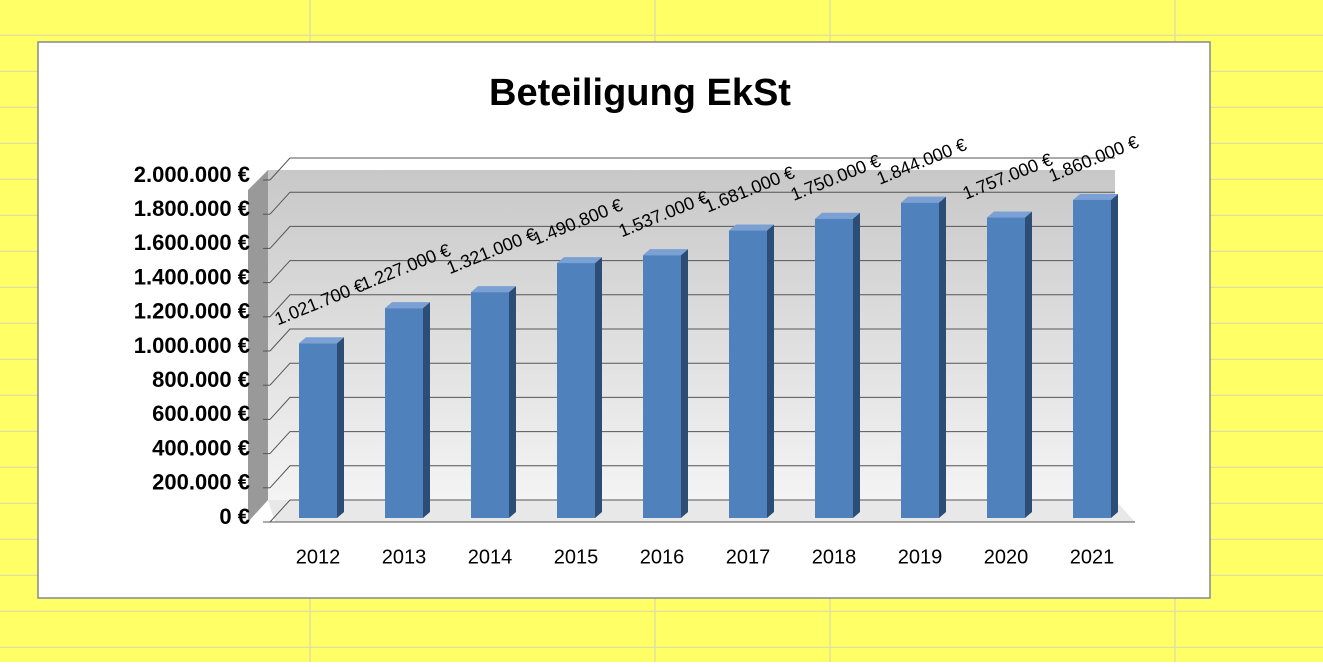 This screenshot has height=667, width=1323. Describe the element at coordinates (318, 557) in the screenshot. I see `x-tick-label: 2012` at that location.